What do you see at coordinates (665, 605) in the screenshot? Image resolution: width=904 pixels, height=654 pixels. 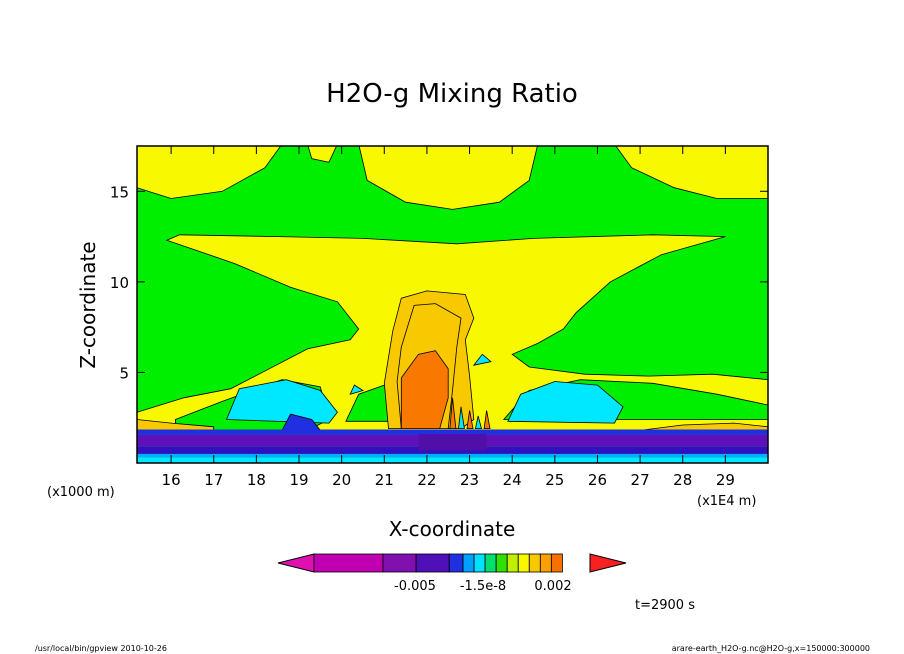 I see `time-annotation: t=2900 s` at bounding box center [665, 605].